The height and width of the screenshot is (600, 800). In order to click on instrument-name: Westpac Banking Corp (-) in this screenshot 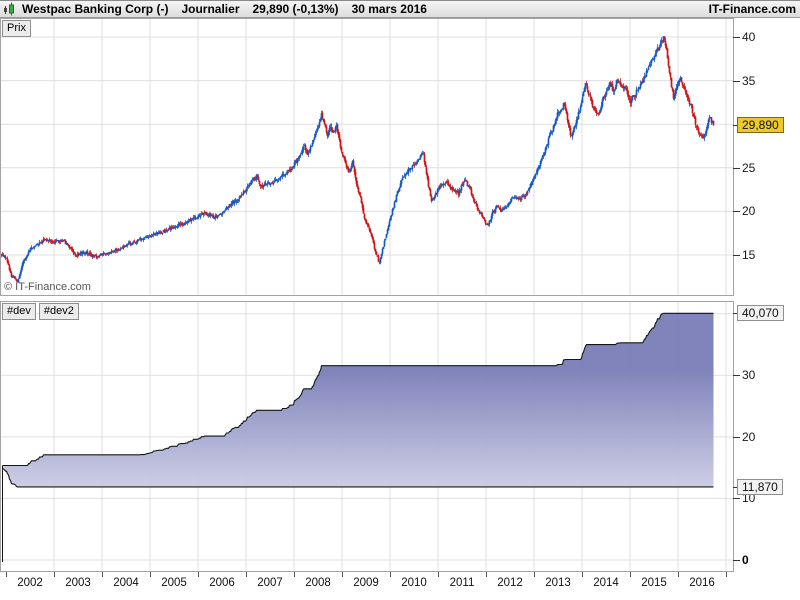, I will do `click(95, 9)`.